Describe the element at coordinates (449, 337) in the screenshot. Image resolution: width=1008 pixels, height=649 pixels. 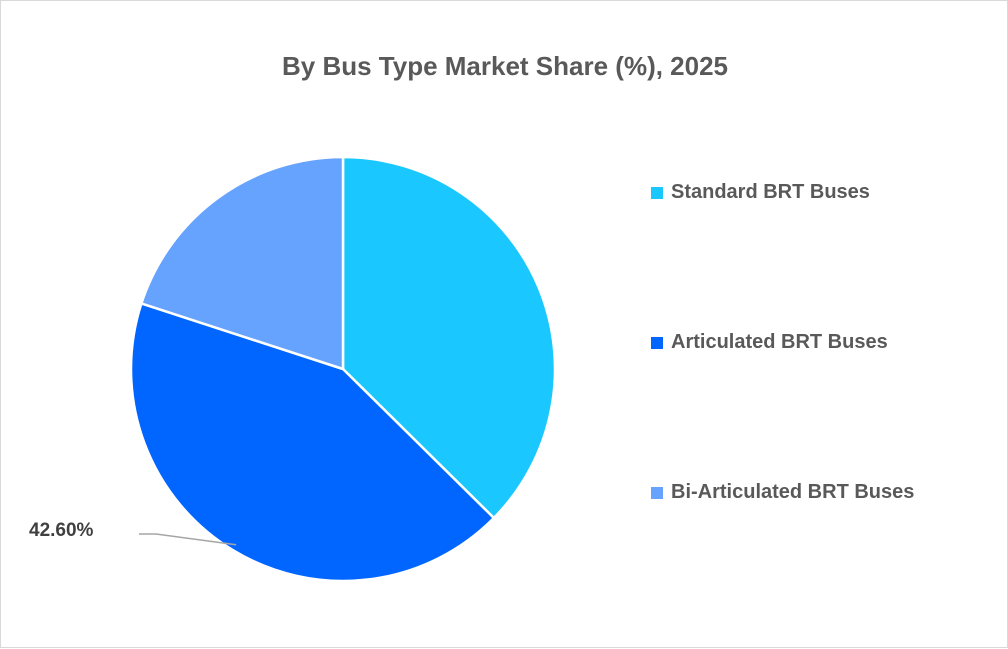
I see `pie-slice-standard-brt-buses` at that location.